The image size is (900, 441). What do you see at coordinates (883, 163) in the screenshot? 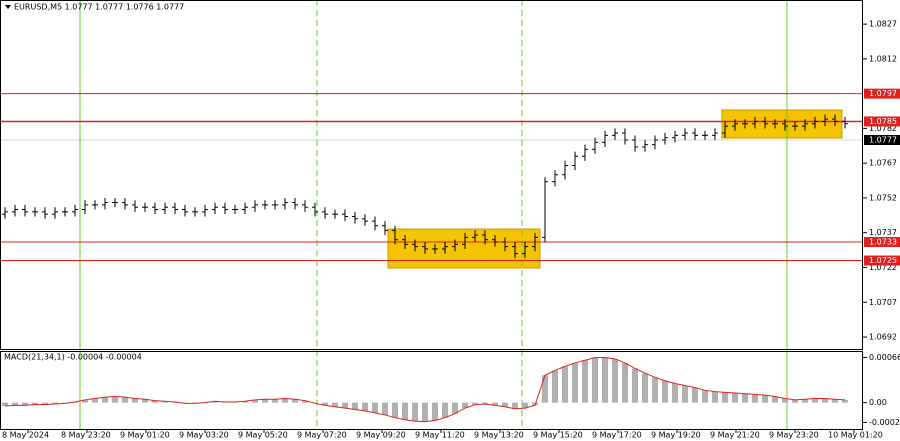
I see `y-tick-label: 1.0767` at bounding box center [883, 163].